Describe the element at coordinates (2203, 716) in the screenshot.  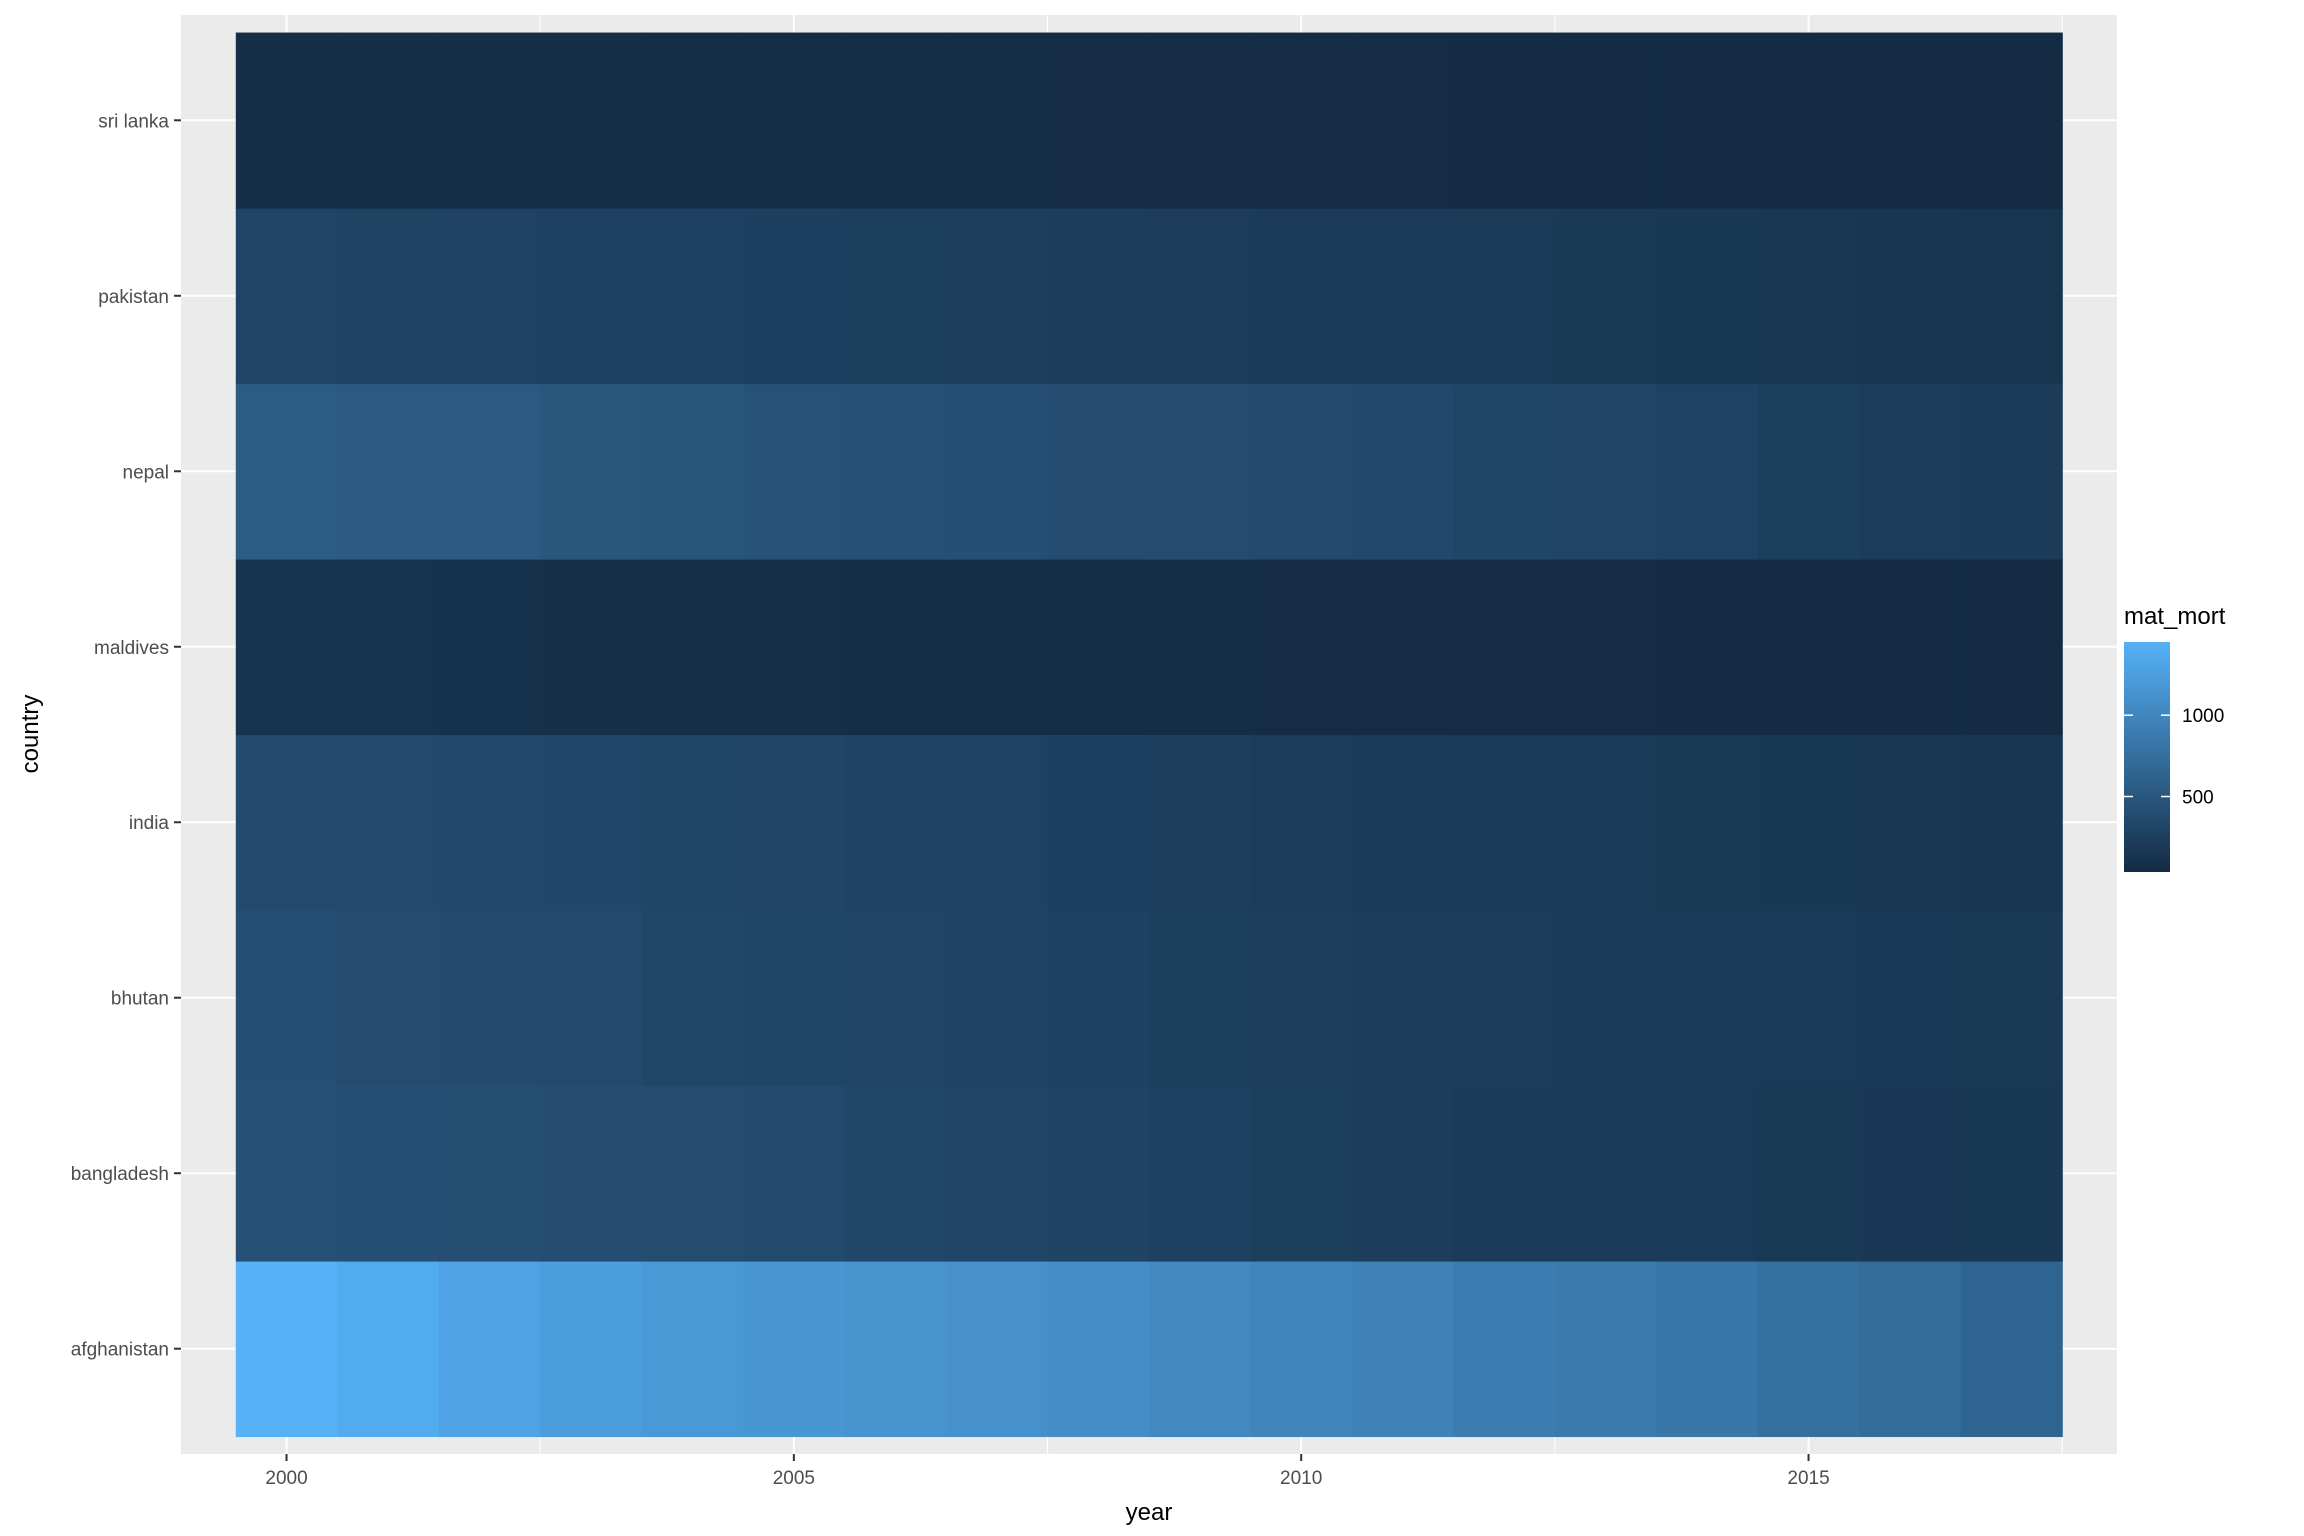
I see `legend-tick-label: 1000` at that location.